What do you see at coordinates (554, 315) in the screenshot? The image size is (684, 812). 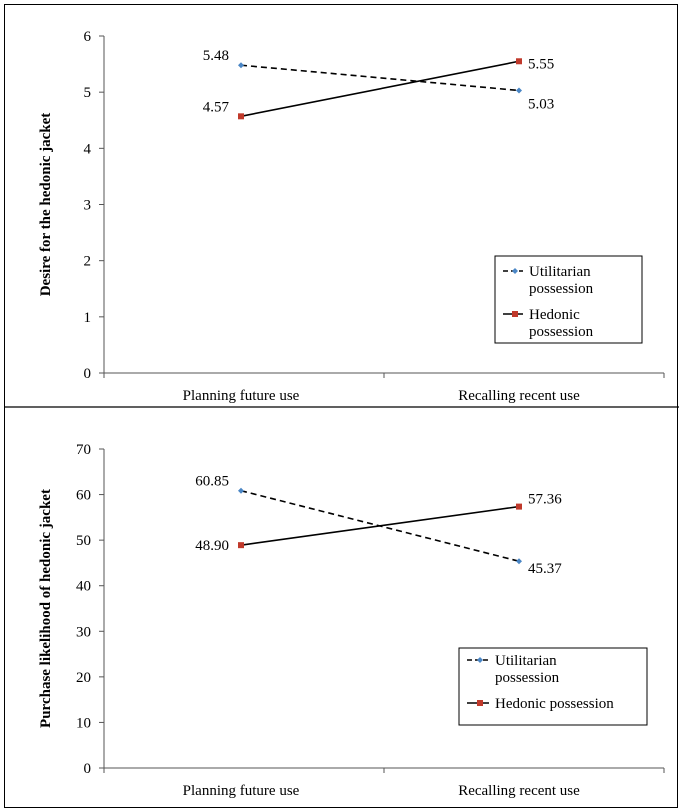 I see `legend-entry-label: Hedonic` at bounding box center [554, 315].